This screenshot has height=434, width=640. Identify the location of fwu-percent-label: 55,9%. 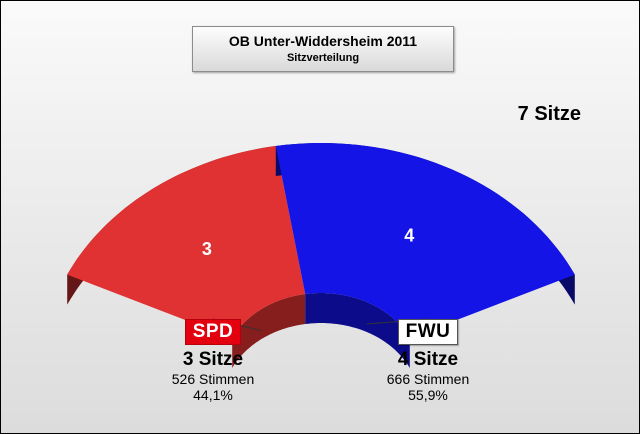
(428, 395).